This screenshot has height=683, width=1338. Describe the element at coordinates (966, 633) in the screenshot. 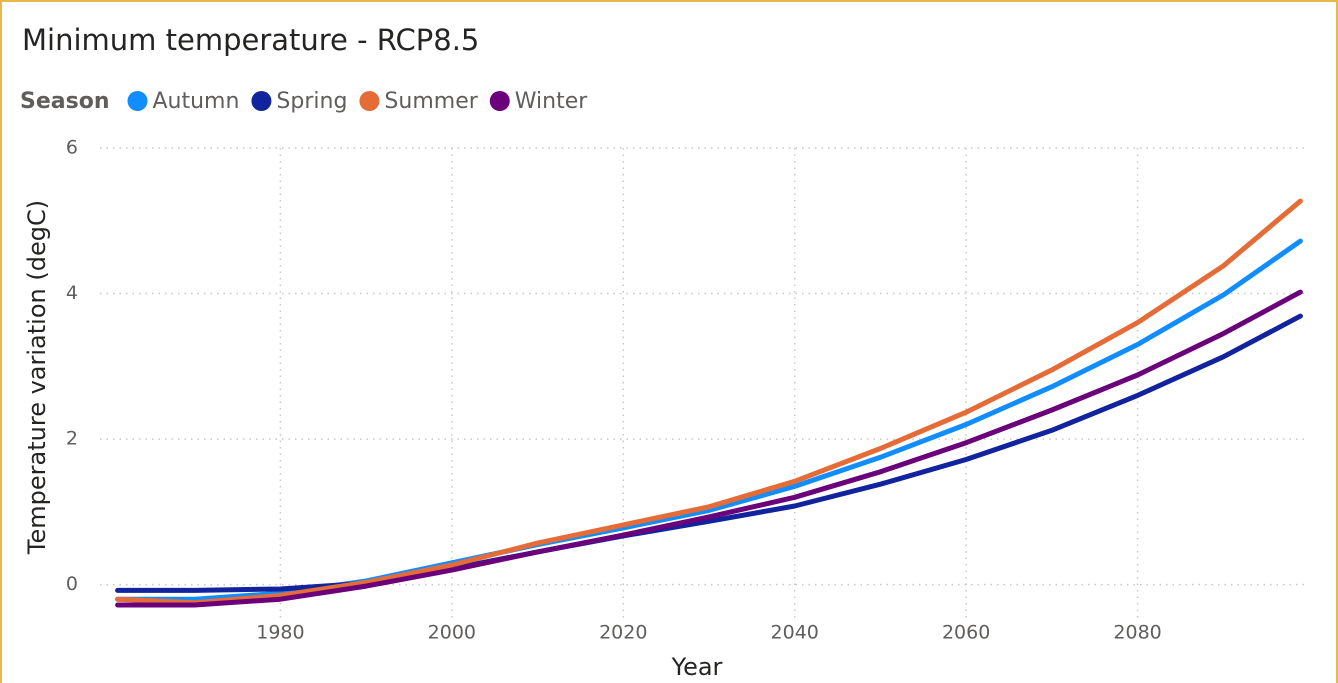

I see `x-tick-label: 2060` at that location.